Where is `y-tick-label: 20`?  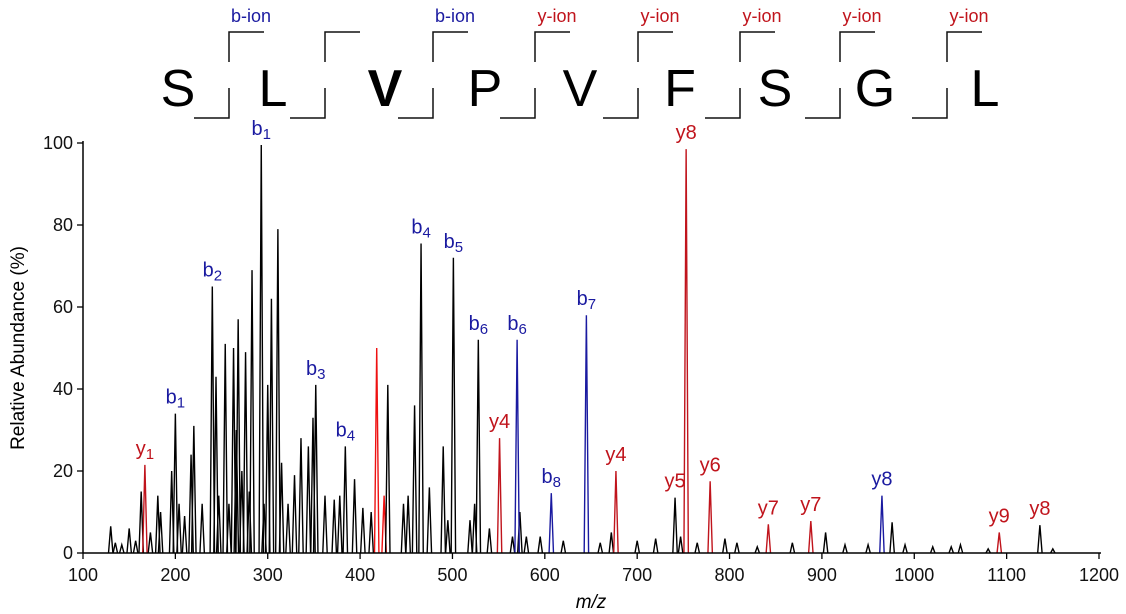 y-tick-label: 20 is located at coordinates (63, 471).